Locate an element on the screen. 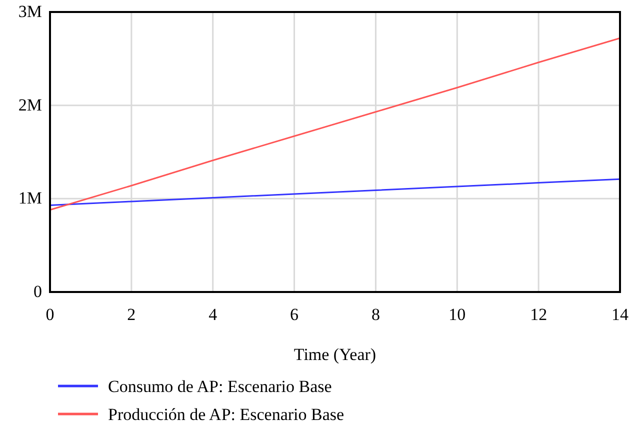  legend-label: Producción de AP: Escenario Base is located at coordinates (226, 414).